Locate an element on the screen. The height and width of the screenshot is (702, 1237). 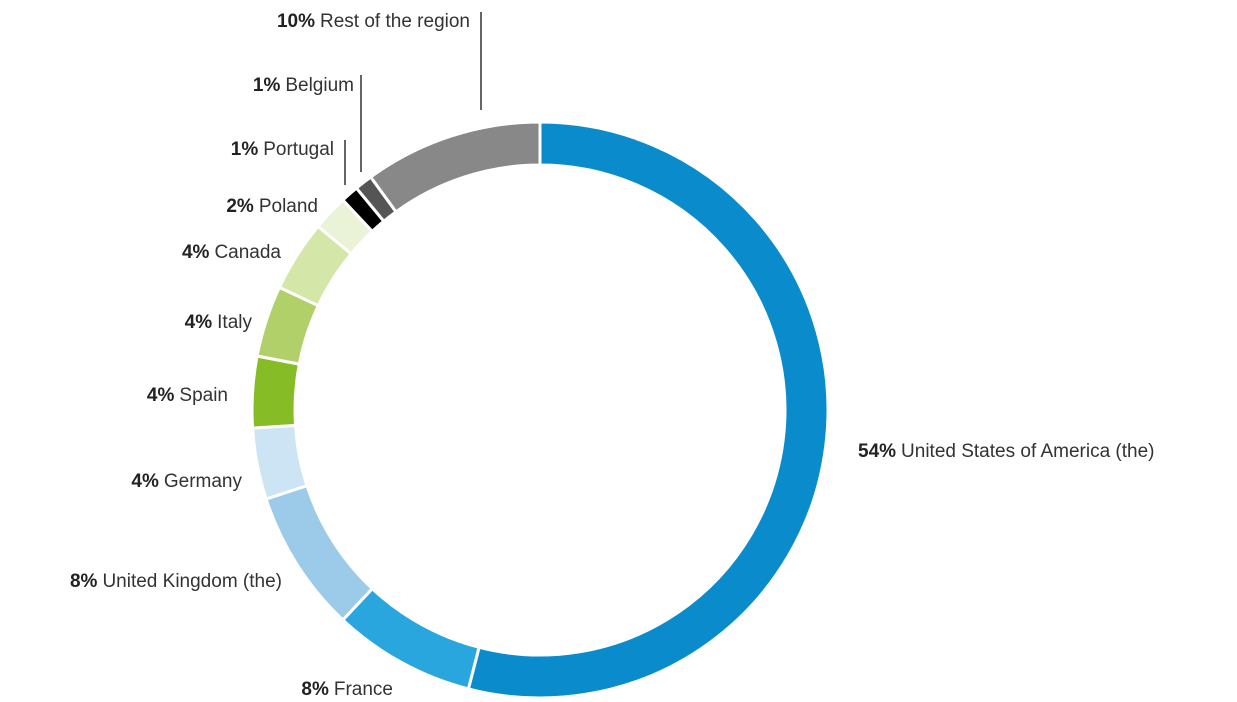
slice-percent: 2% is located at coordinates (240, 206).